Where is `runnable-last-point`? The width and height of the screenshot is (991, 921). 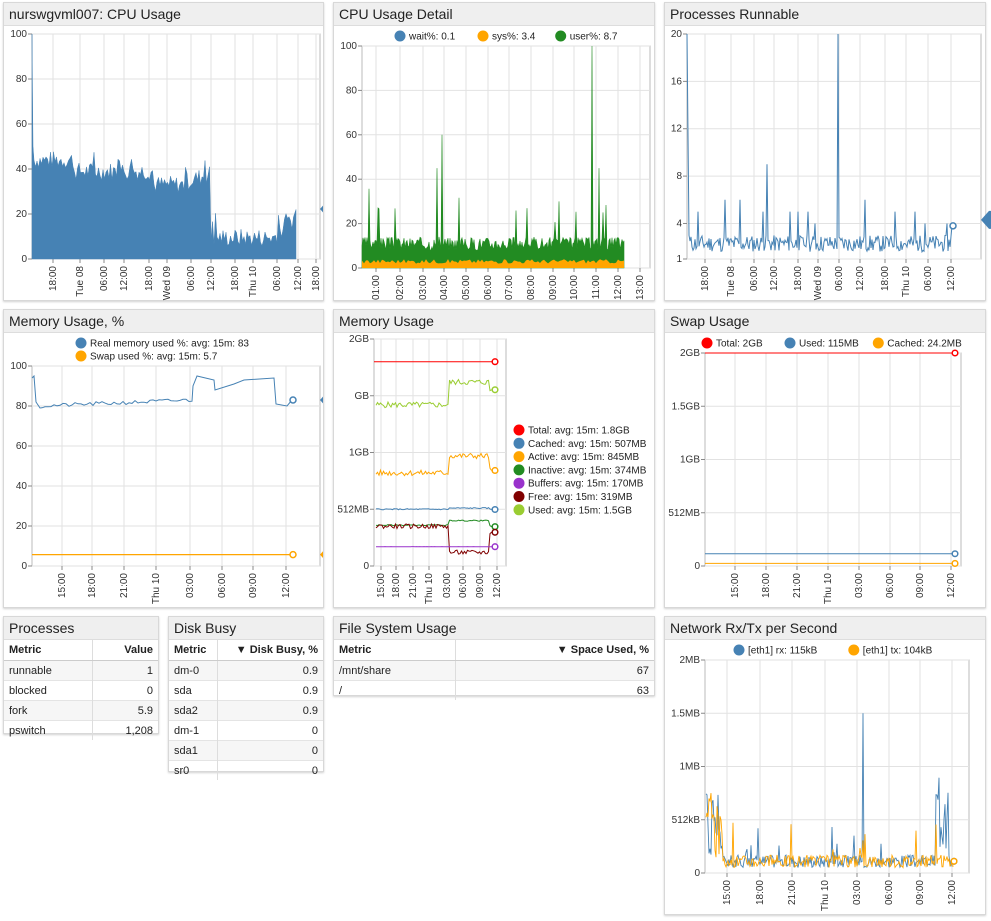
runnable-last-point is located at coordinates (953, 226).